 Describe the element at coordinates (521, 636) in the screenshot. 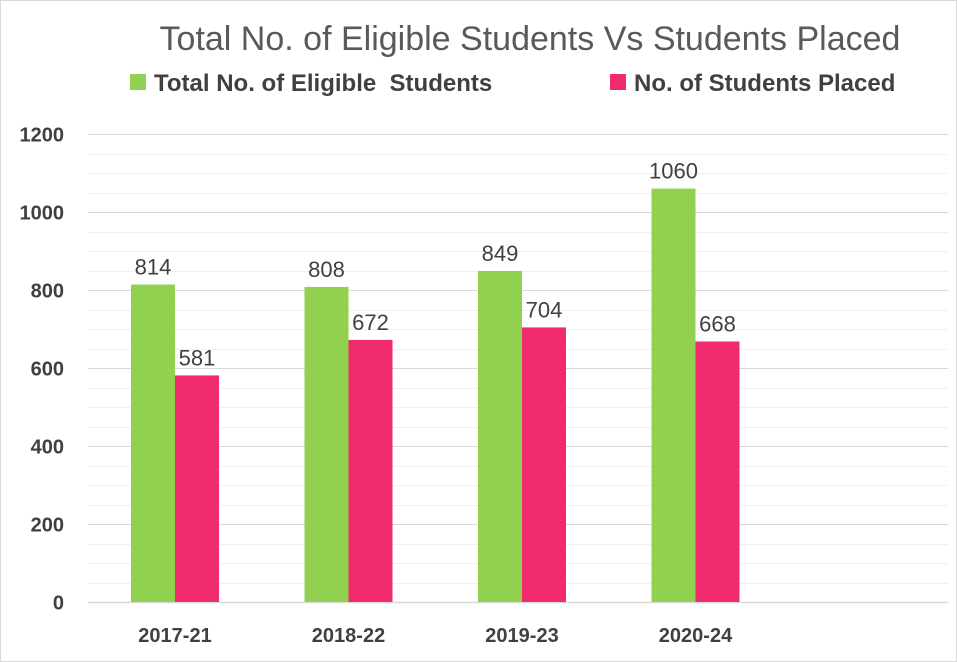

I see `x-tick-label: 2019-23` at that location.